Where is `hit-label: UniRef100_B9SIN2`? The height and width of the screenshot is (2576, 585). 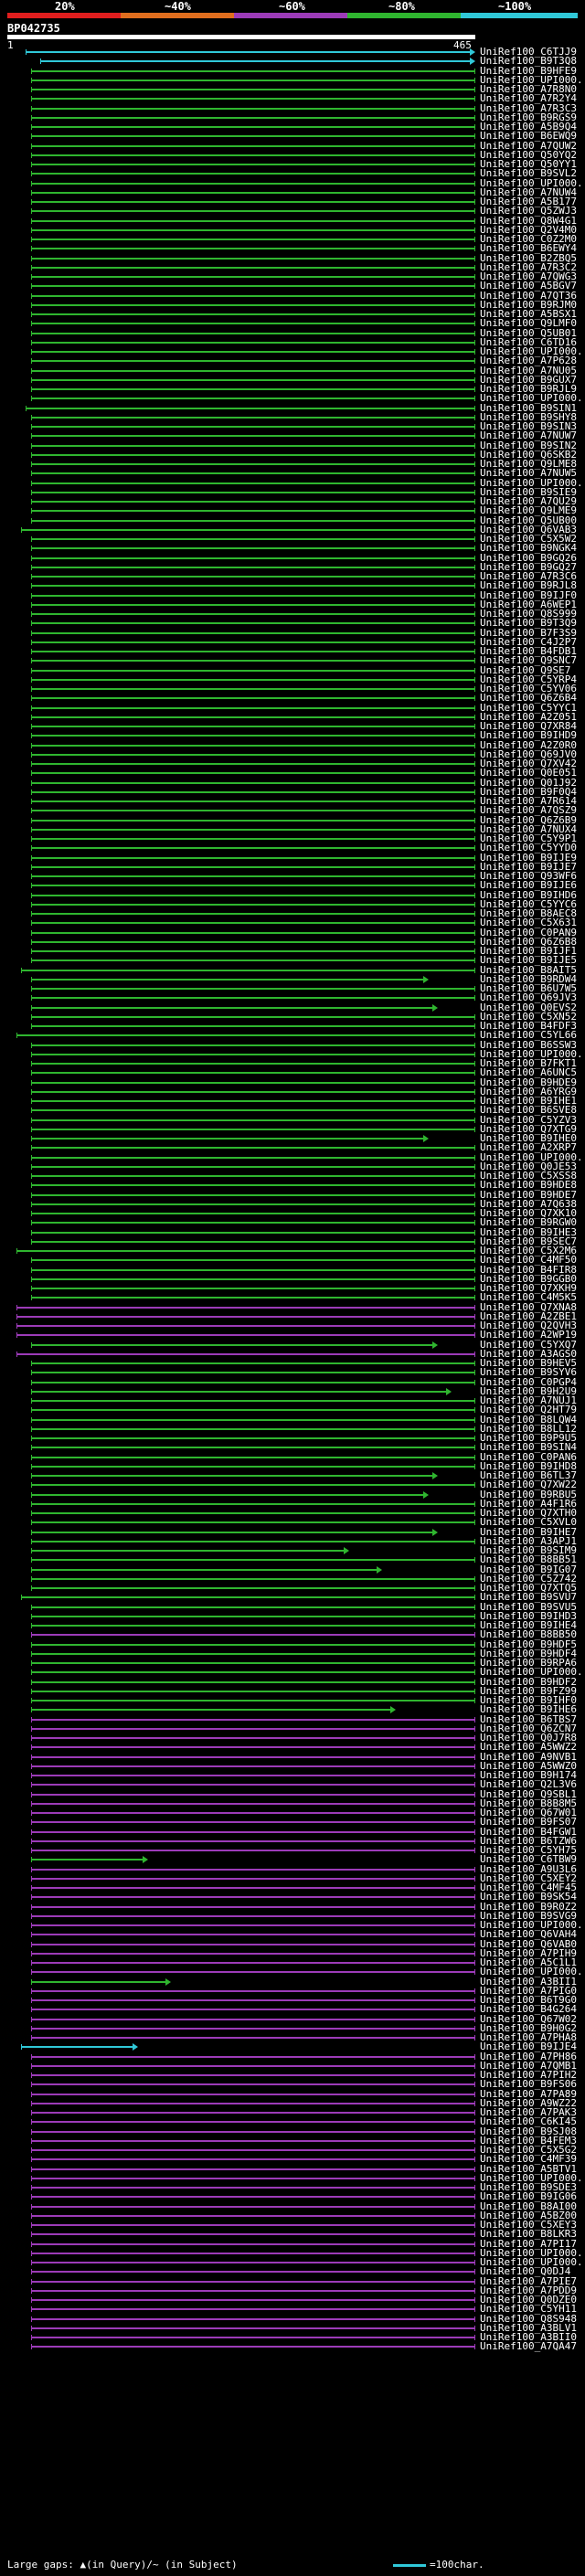 hit-label: UniRef100_B9SIN2 is located at coordinates (529, 445).